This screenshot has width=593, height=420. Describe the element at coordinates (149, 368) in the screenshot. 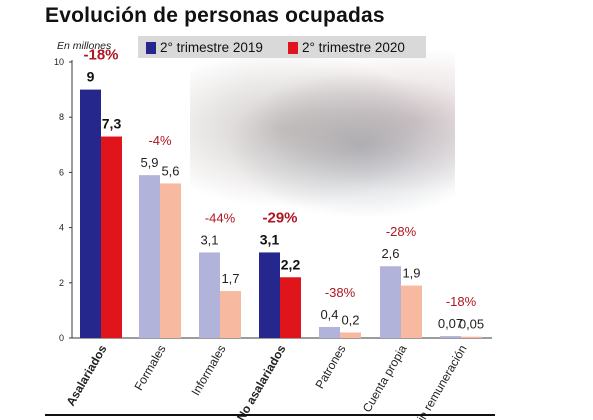

I see `category-label: Formales` at that location.